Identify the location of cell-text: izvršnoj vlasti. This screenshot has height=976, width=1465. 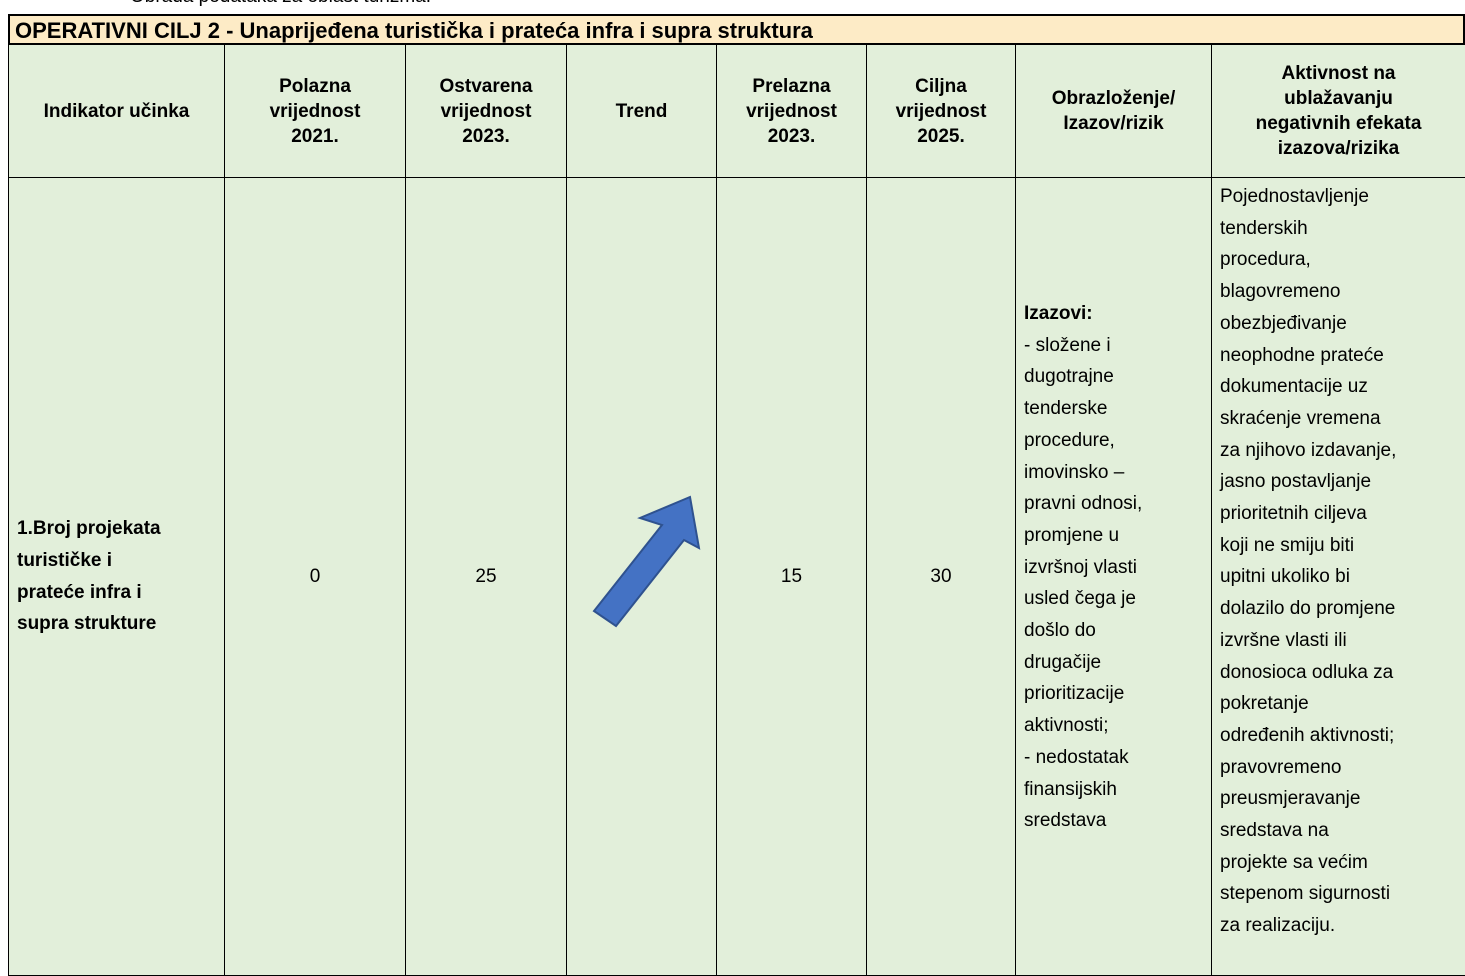
(1080, 567).